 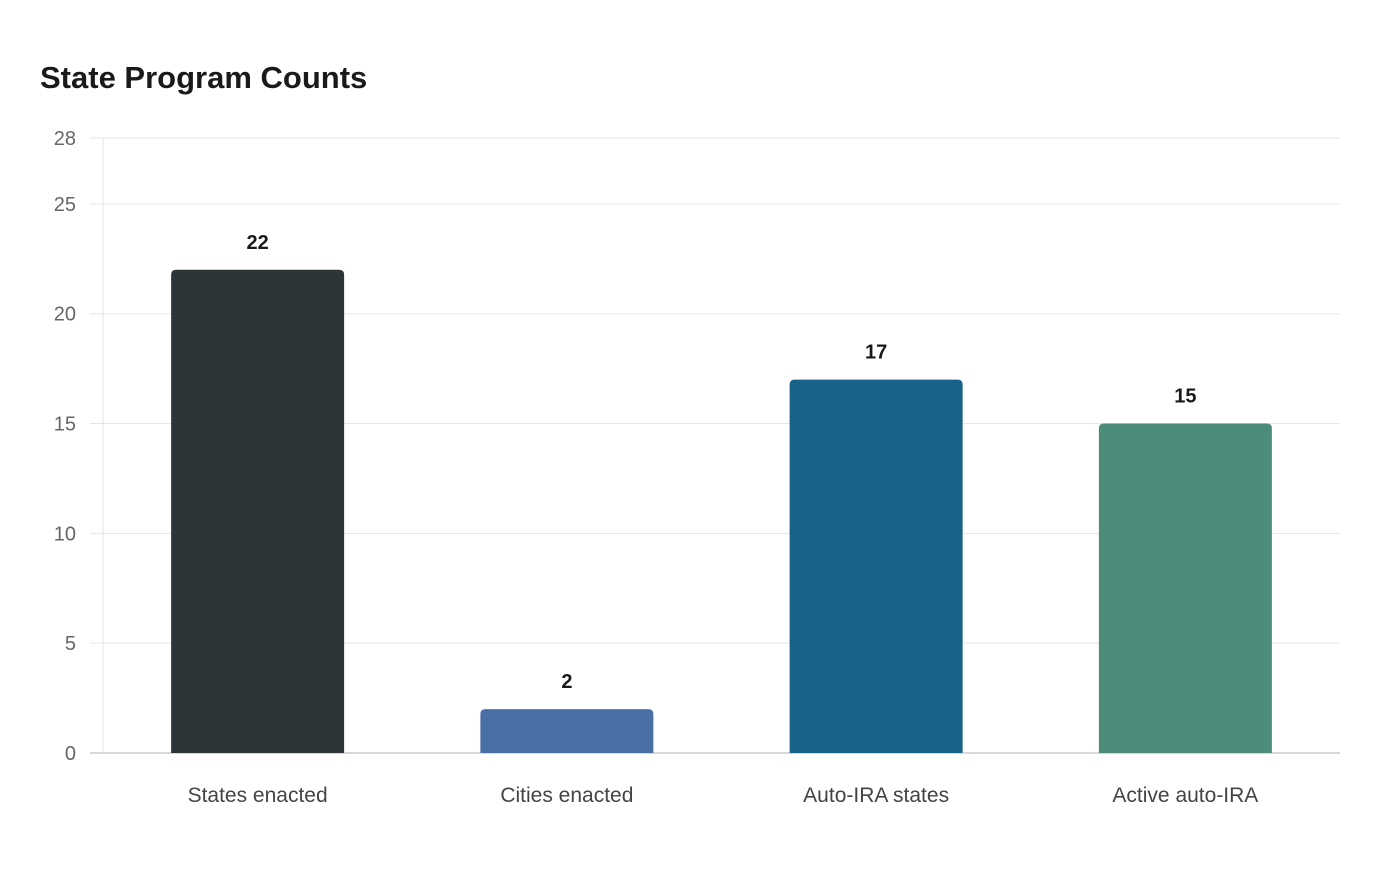 I want to click on bar-states-enacted, so click(x=258, y=511).